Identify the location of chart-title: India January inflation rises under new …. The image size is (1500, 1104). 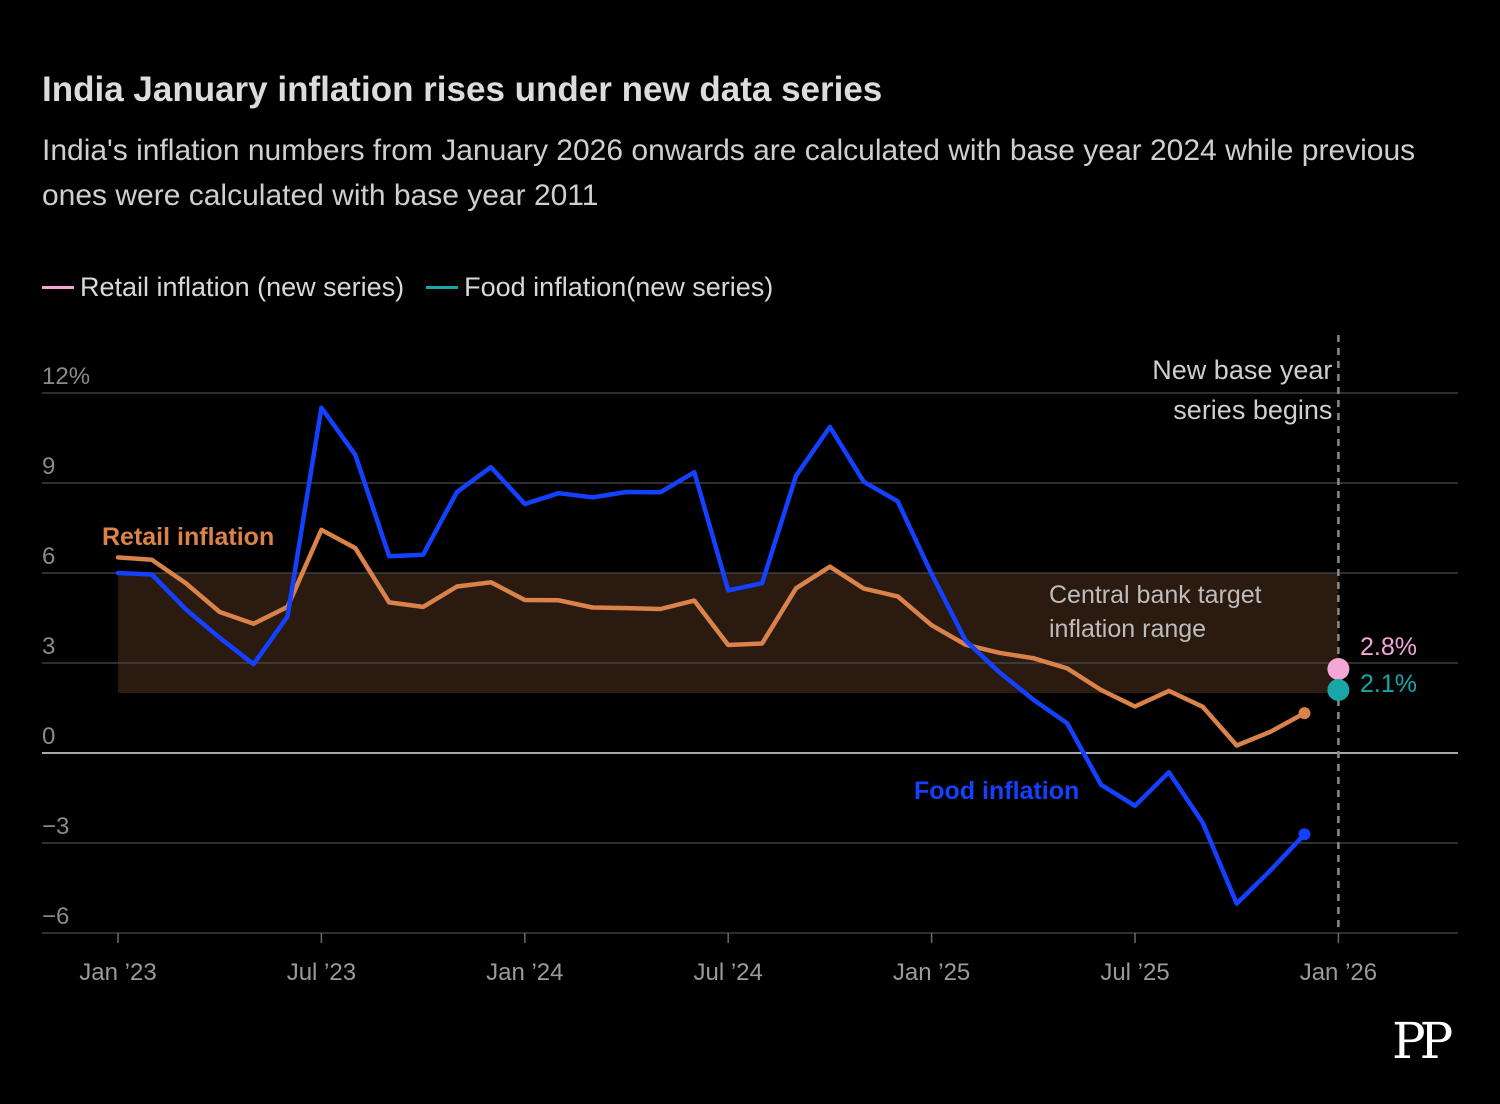
(462, 89).